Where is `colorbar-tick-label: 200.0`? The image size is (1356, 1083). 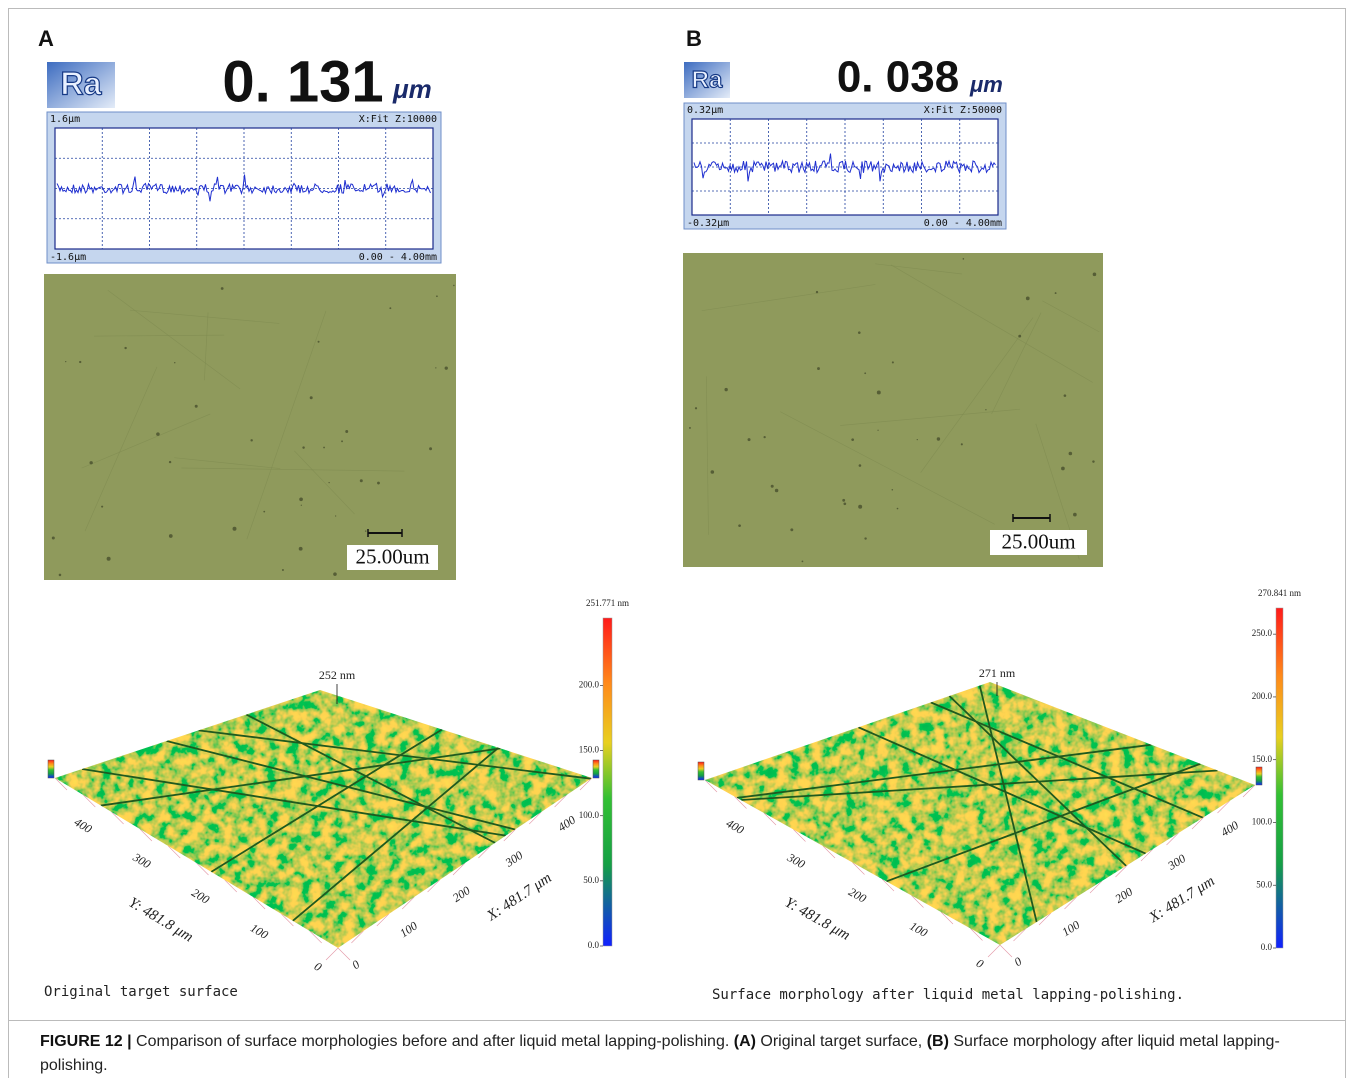
colorbar-tick-label: 200.0 is located at coordinates (589, 685).